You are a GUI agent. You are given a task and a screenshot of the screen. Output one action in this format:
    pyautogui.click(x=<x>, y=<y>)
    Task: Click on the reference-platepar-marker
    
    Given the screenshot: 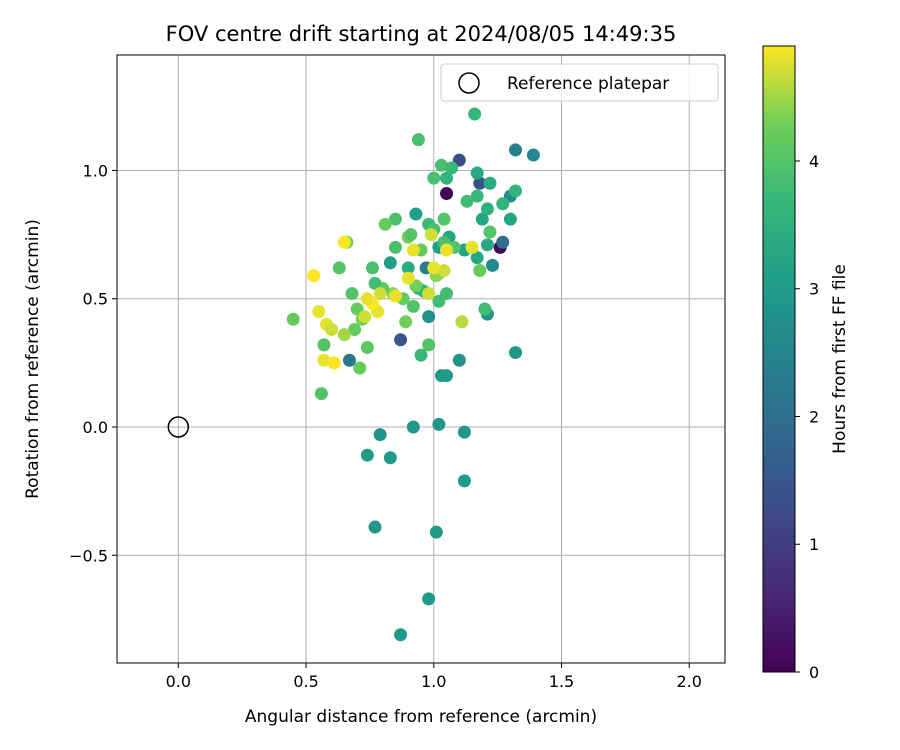 What is the action you would take?
    pyautogui.click(x=178, y=427)
    